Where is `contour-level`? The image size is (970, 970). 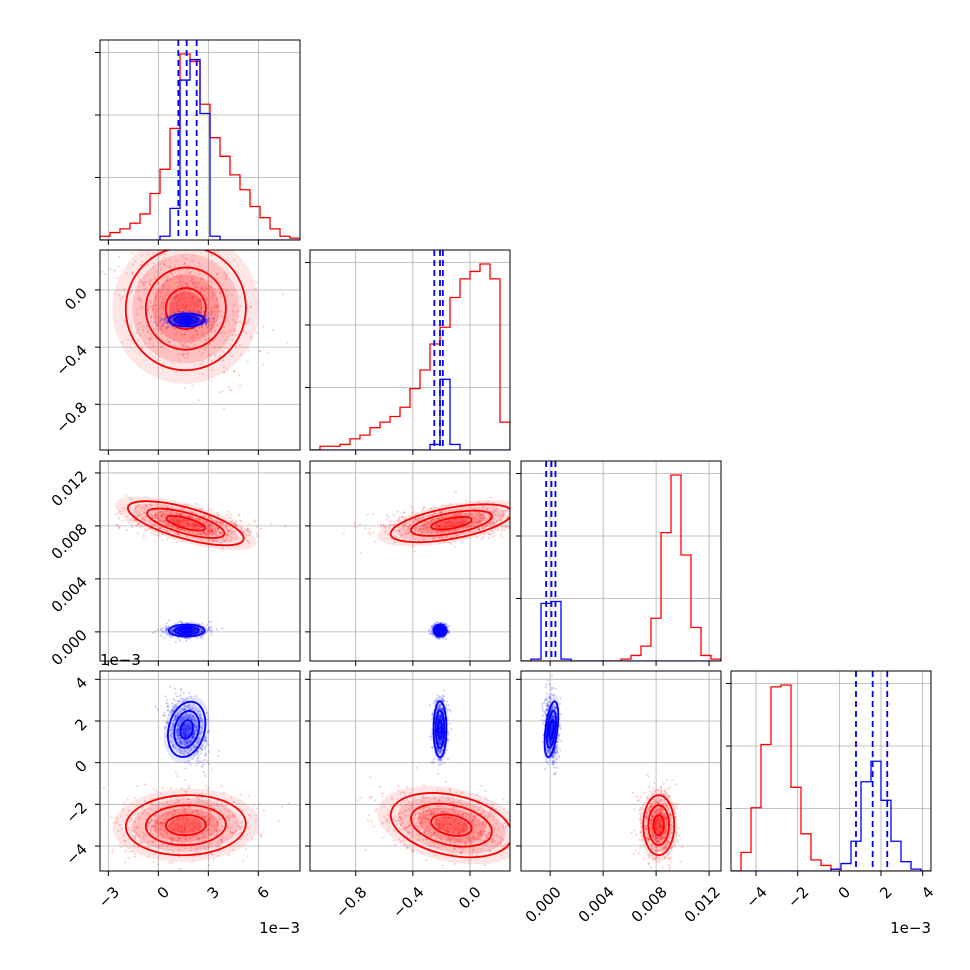
contour-level is located at coordinates (186, 630).